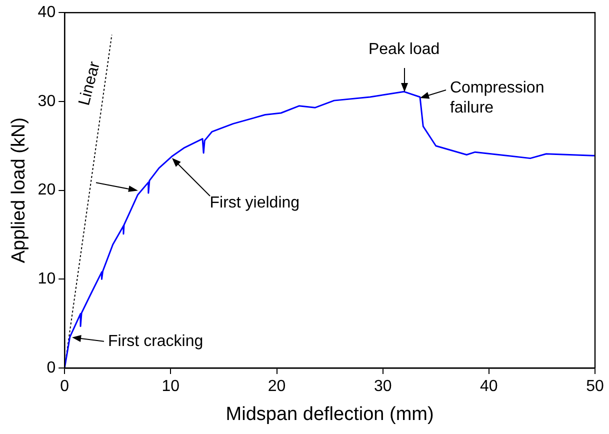 This screenshot has height=434, width=609. Describe the element at coordinates (277, 387) in the screenshot. I see `x-tick-label: 20` at that location.